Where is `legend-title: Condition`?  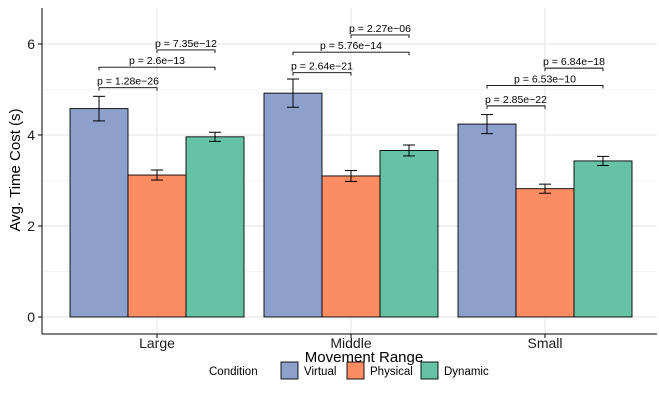 legend-title: Condition is located at coordinates (233, 372).